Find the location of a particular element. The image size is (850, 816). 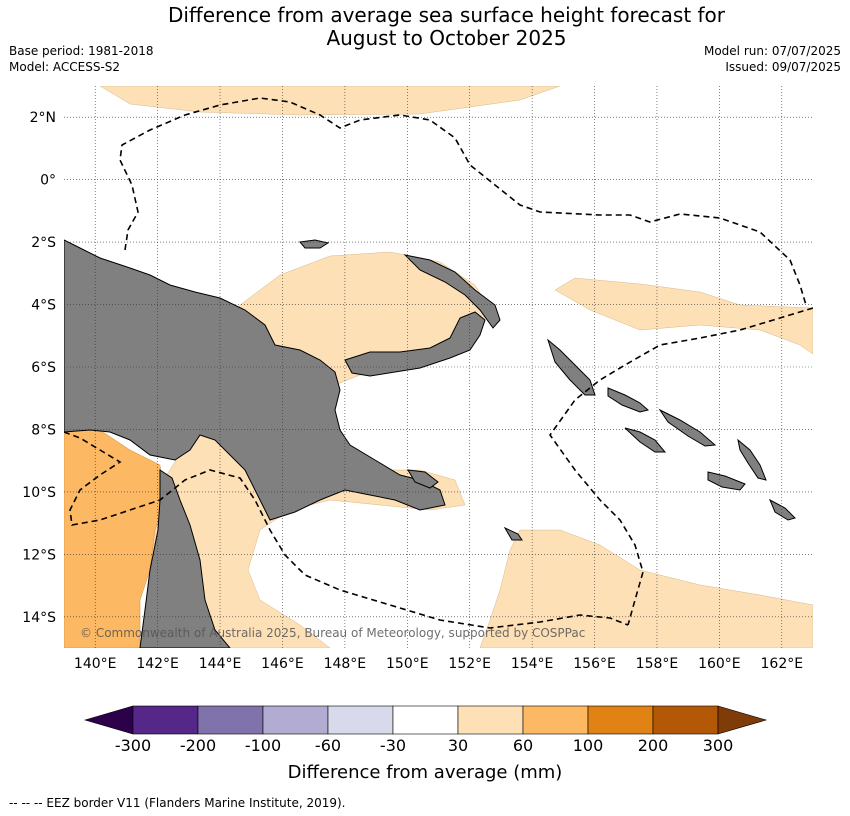

lon-label: 154°E is located at coordinates (532, 664).